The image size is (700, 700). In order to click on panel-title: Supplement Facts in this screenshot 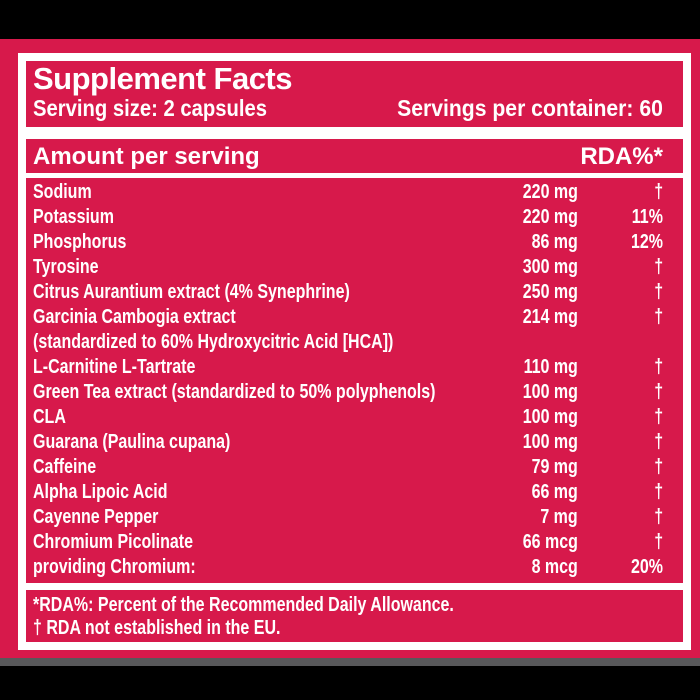, I will do `click(163, 78)`.